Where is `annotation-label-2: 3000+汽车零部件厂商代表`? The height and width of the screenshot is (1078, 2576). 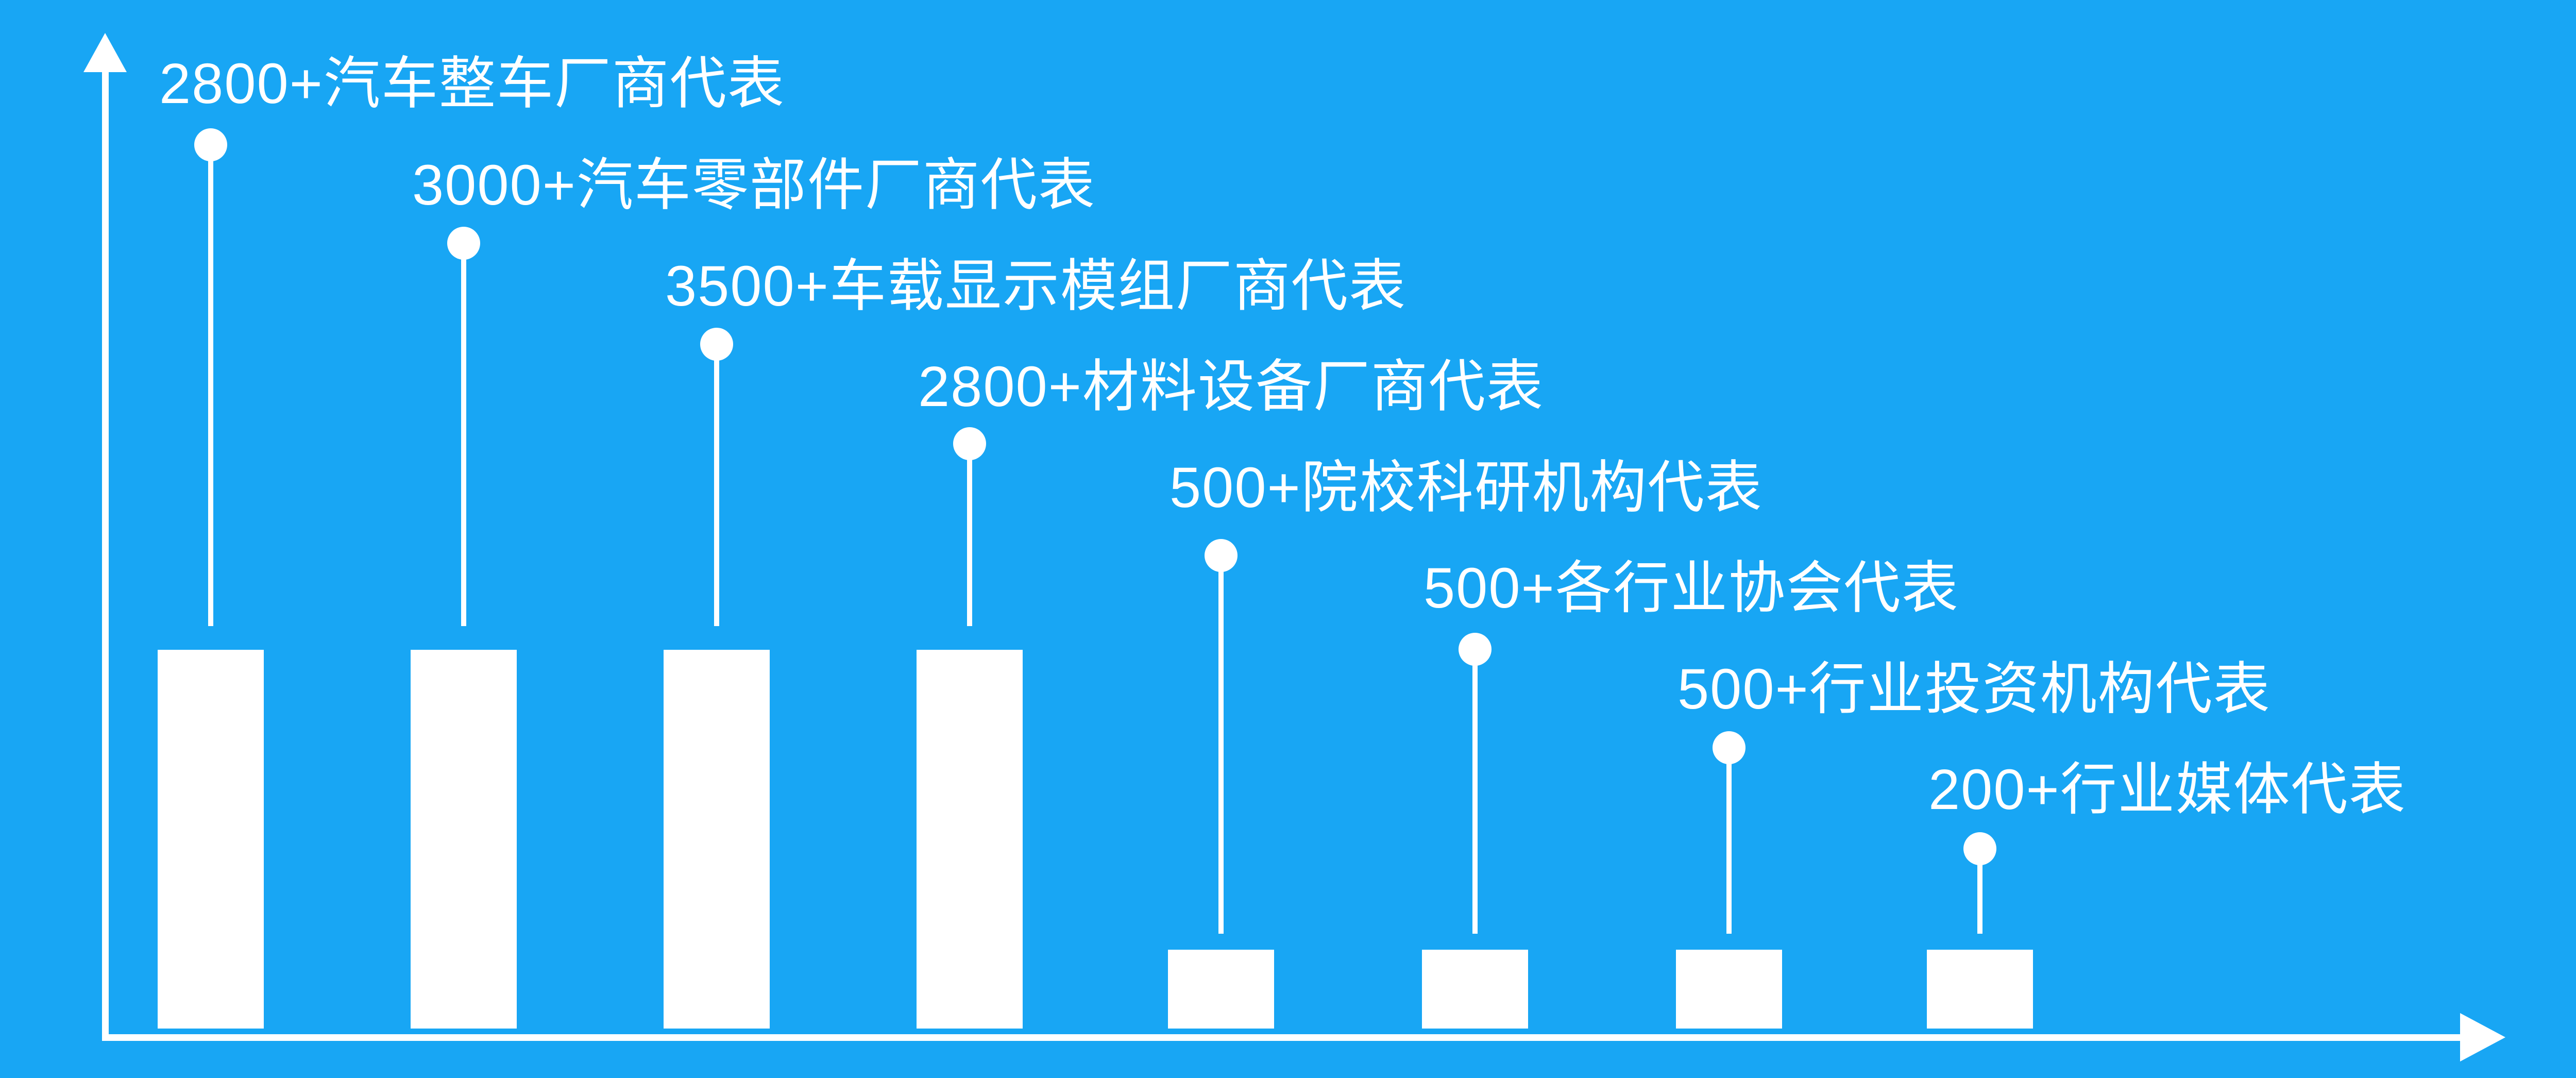 annotation-label-2: 3000+汽车零部件厂商代表 is located at coordinates (754, 185).